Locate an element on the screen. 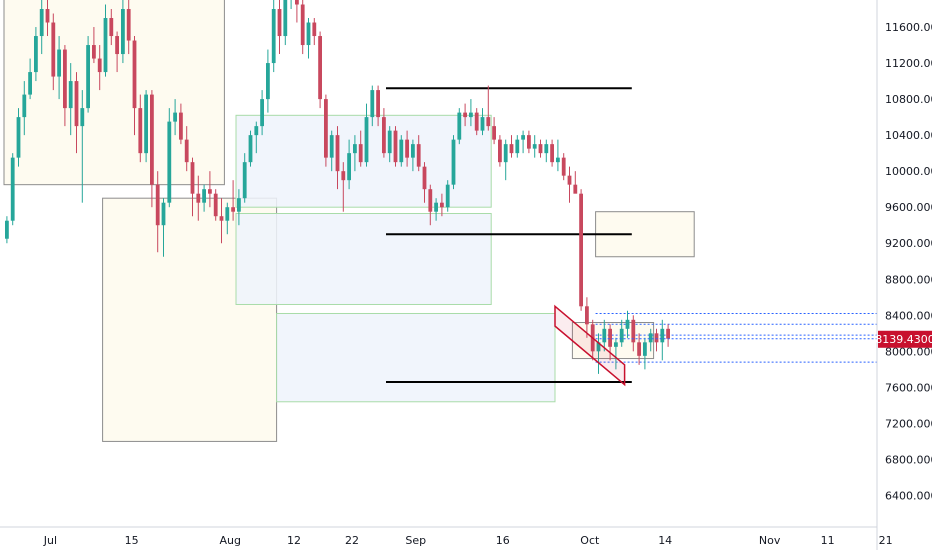  descending-channel is located at coordinates (590, 345).